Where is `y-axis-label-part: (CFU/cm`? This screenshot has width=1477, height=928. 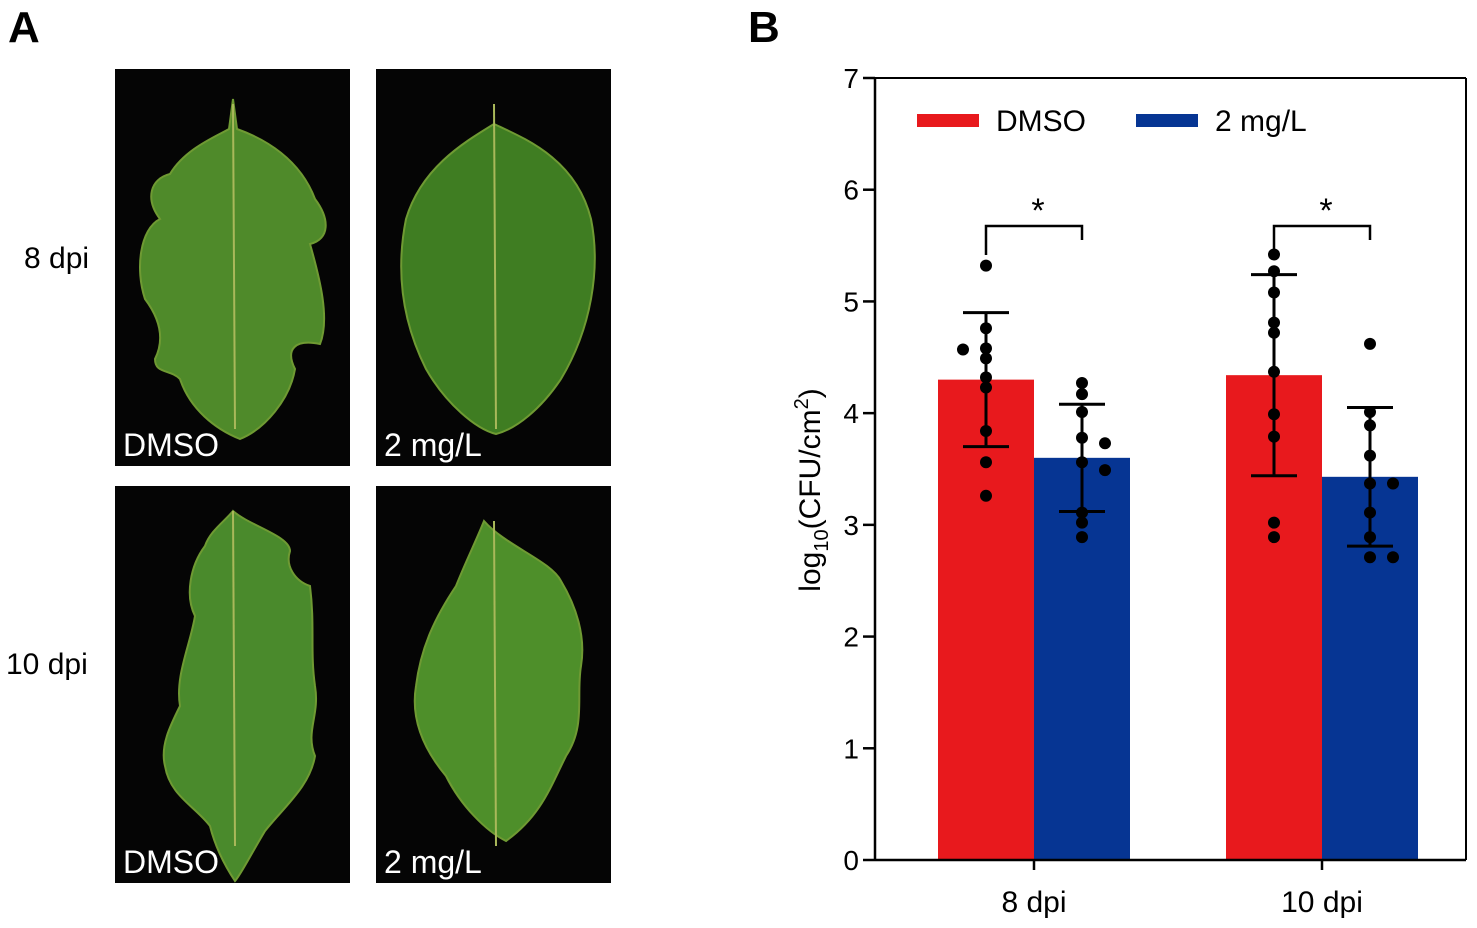 y-axis-label-part: (CFU/cm is located at coordinates (810, 469).